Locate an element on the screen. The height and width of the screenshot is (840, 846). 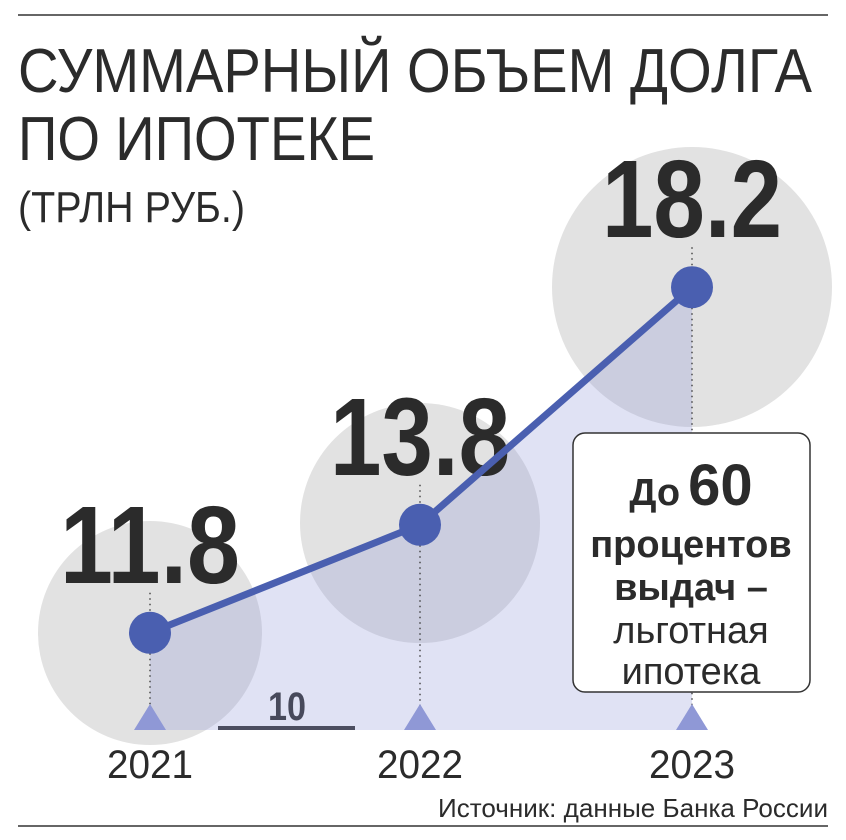
annotation: процентов is located at coordinates (691, 545).